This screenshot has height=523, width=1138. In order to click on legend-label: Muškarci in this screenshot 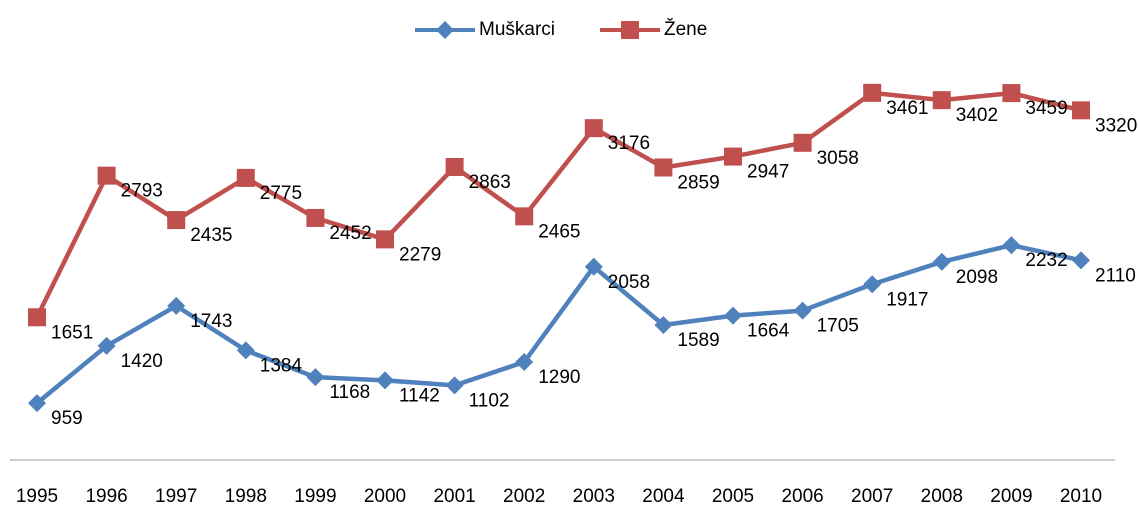, I will do `click(517, 29)`.